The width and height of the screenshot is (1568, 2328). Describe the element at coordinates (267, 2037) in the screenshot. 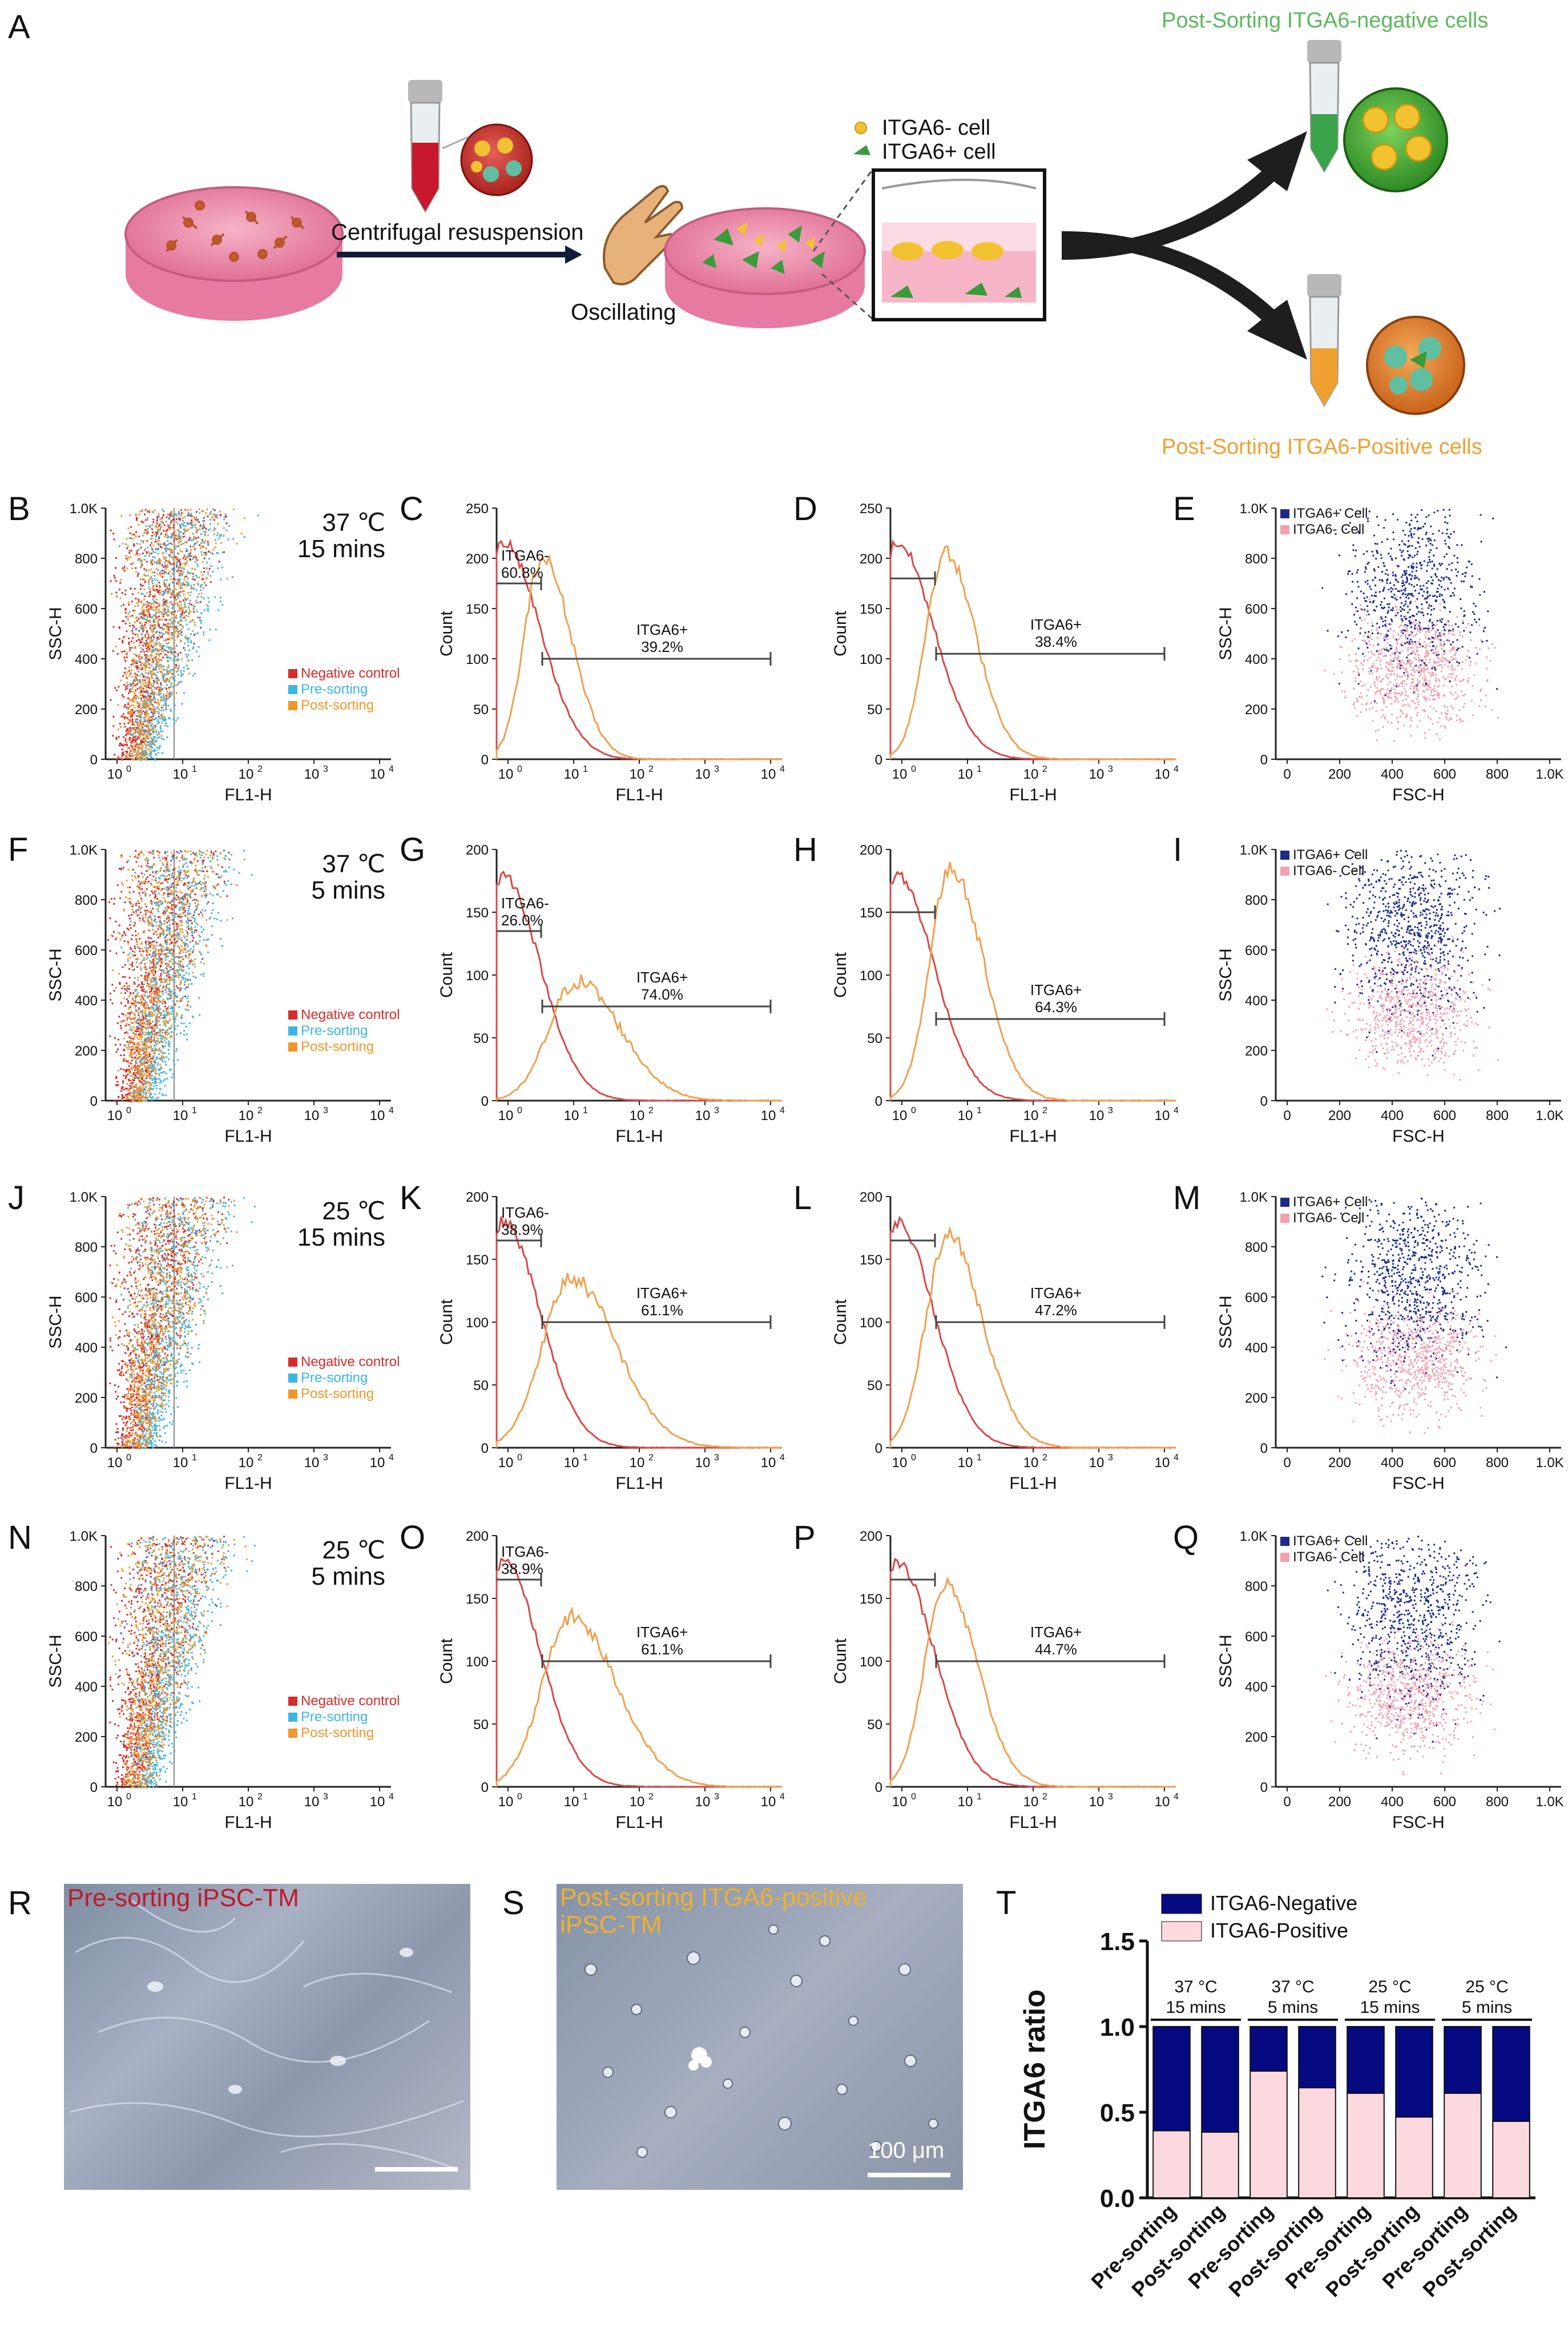

I see `micrograph-pre-sorting: Pre-sorting iPSC-TM` at that location.